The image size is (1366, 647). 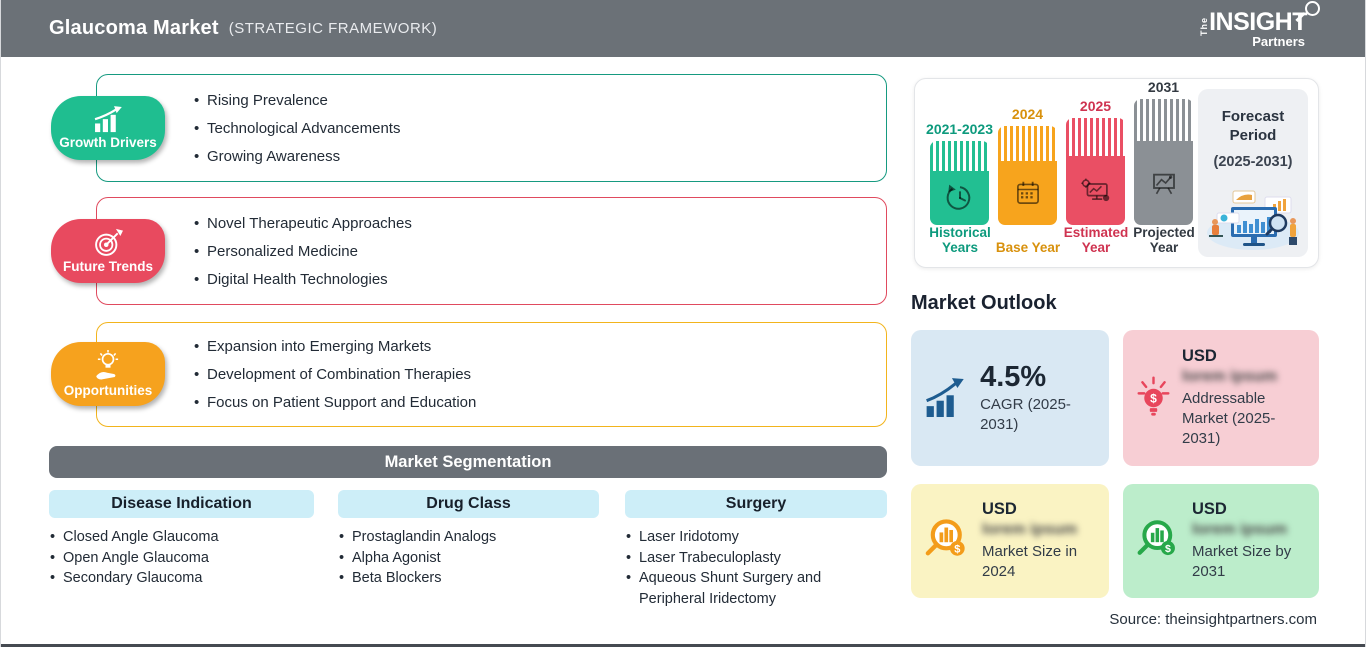 What do you see at coordinates (1242, 561) in the screenshot?
I see `card-caption: Market Size by 2031` at bounding box center [1242, 561].